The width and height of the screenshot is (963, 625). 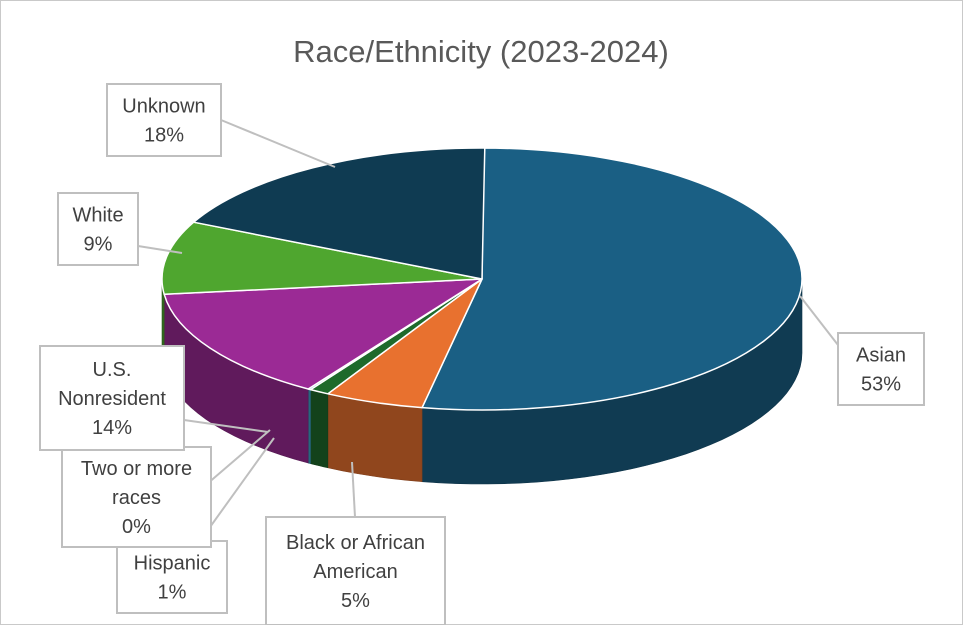 I want to click on data-label-two-or-more-races-line-3: 0%, so click(x=136, y=527).